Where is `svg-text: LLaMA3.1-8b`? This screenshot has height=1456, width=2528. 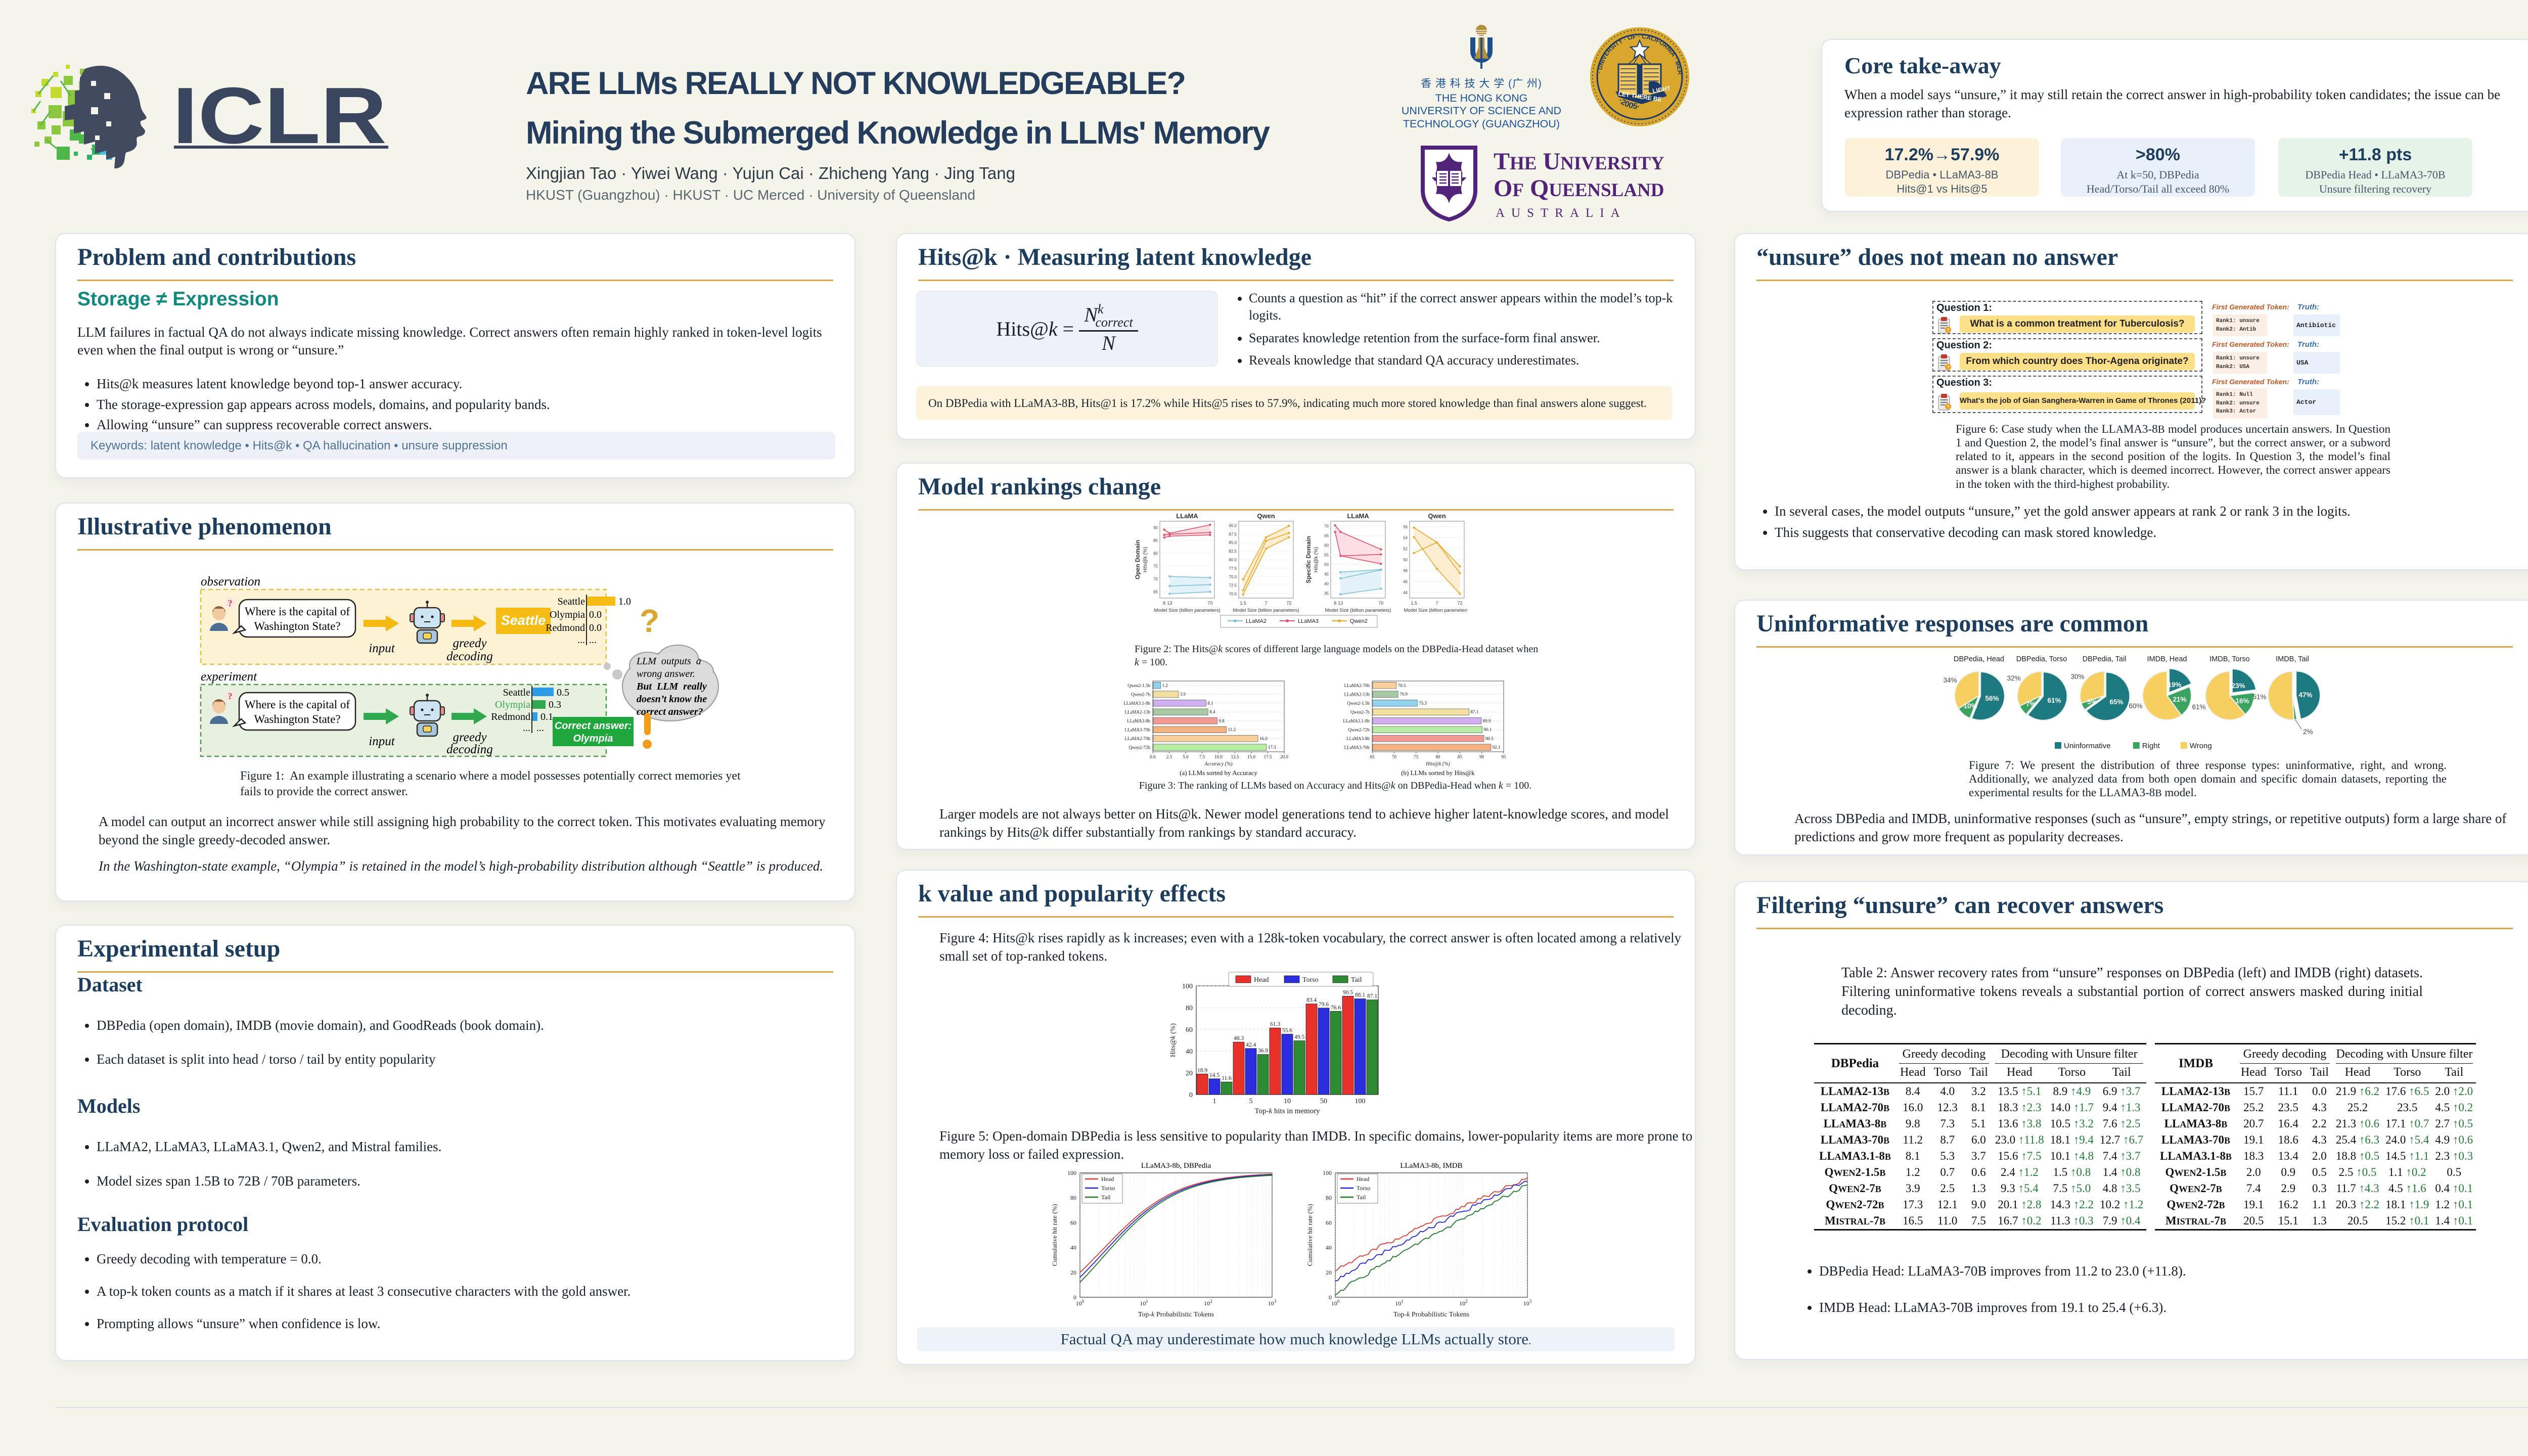 svg-text: LLaMA3.1-8b is located at coordinates (1137, 703).